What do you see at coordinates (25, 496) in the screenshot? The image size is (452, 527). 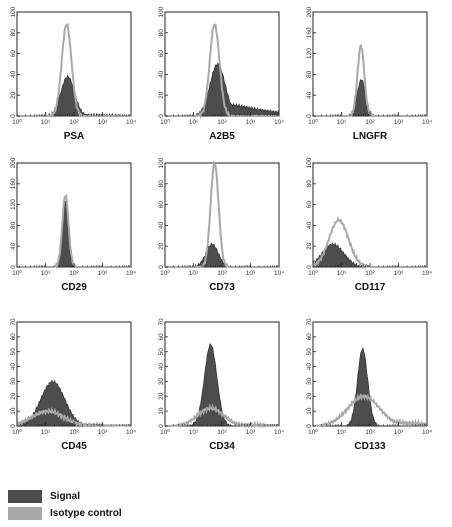 I see `legend-swatch-signal` at bounding box center [25, 496].